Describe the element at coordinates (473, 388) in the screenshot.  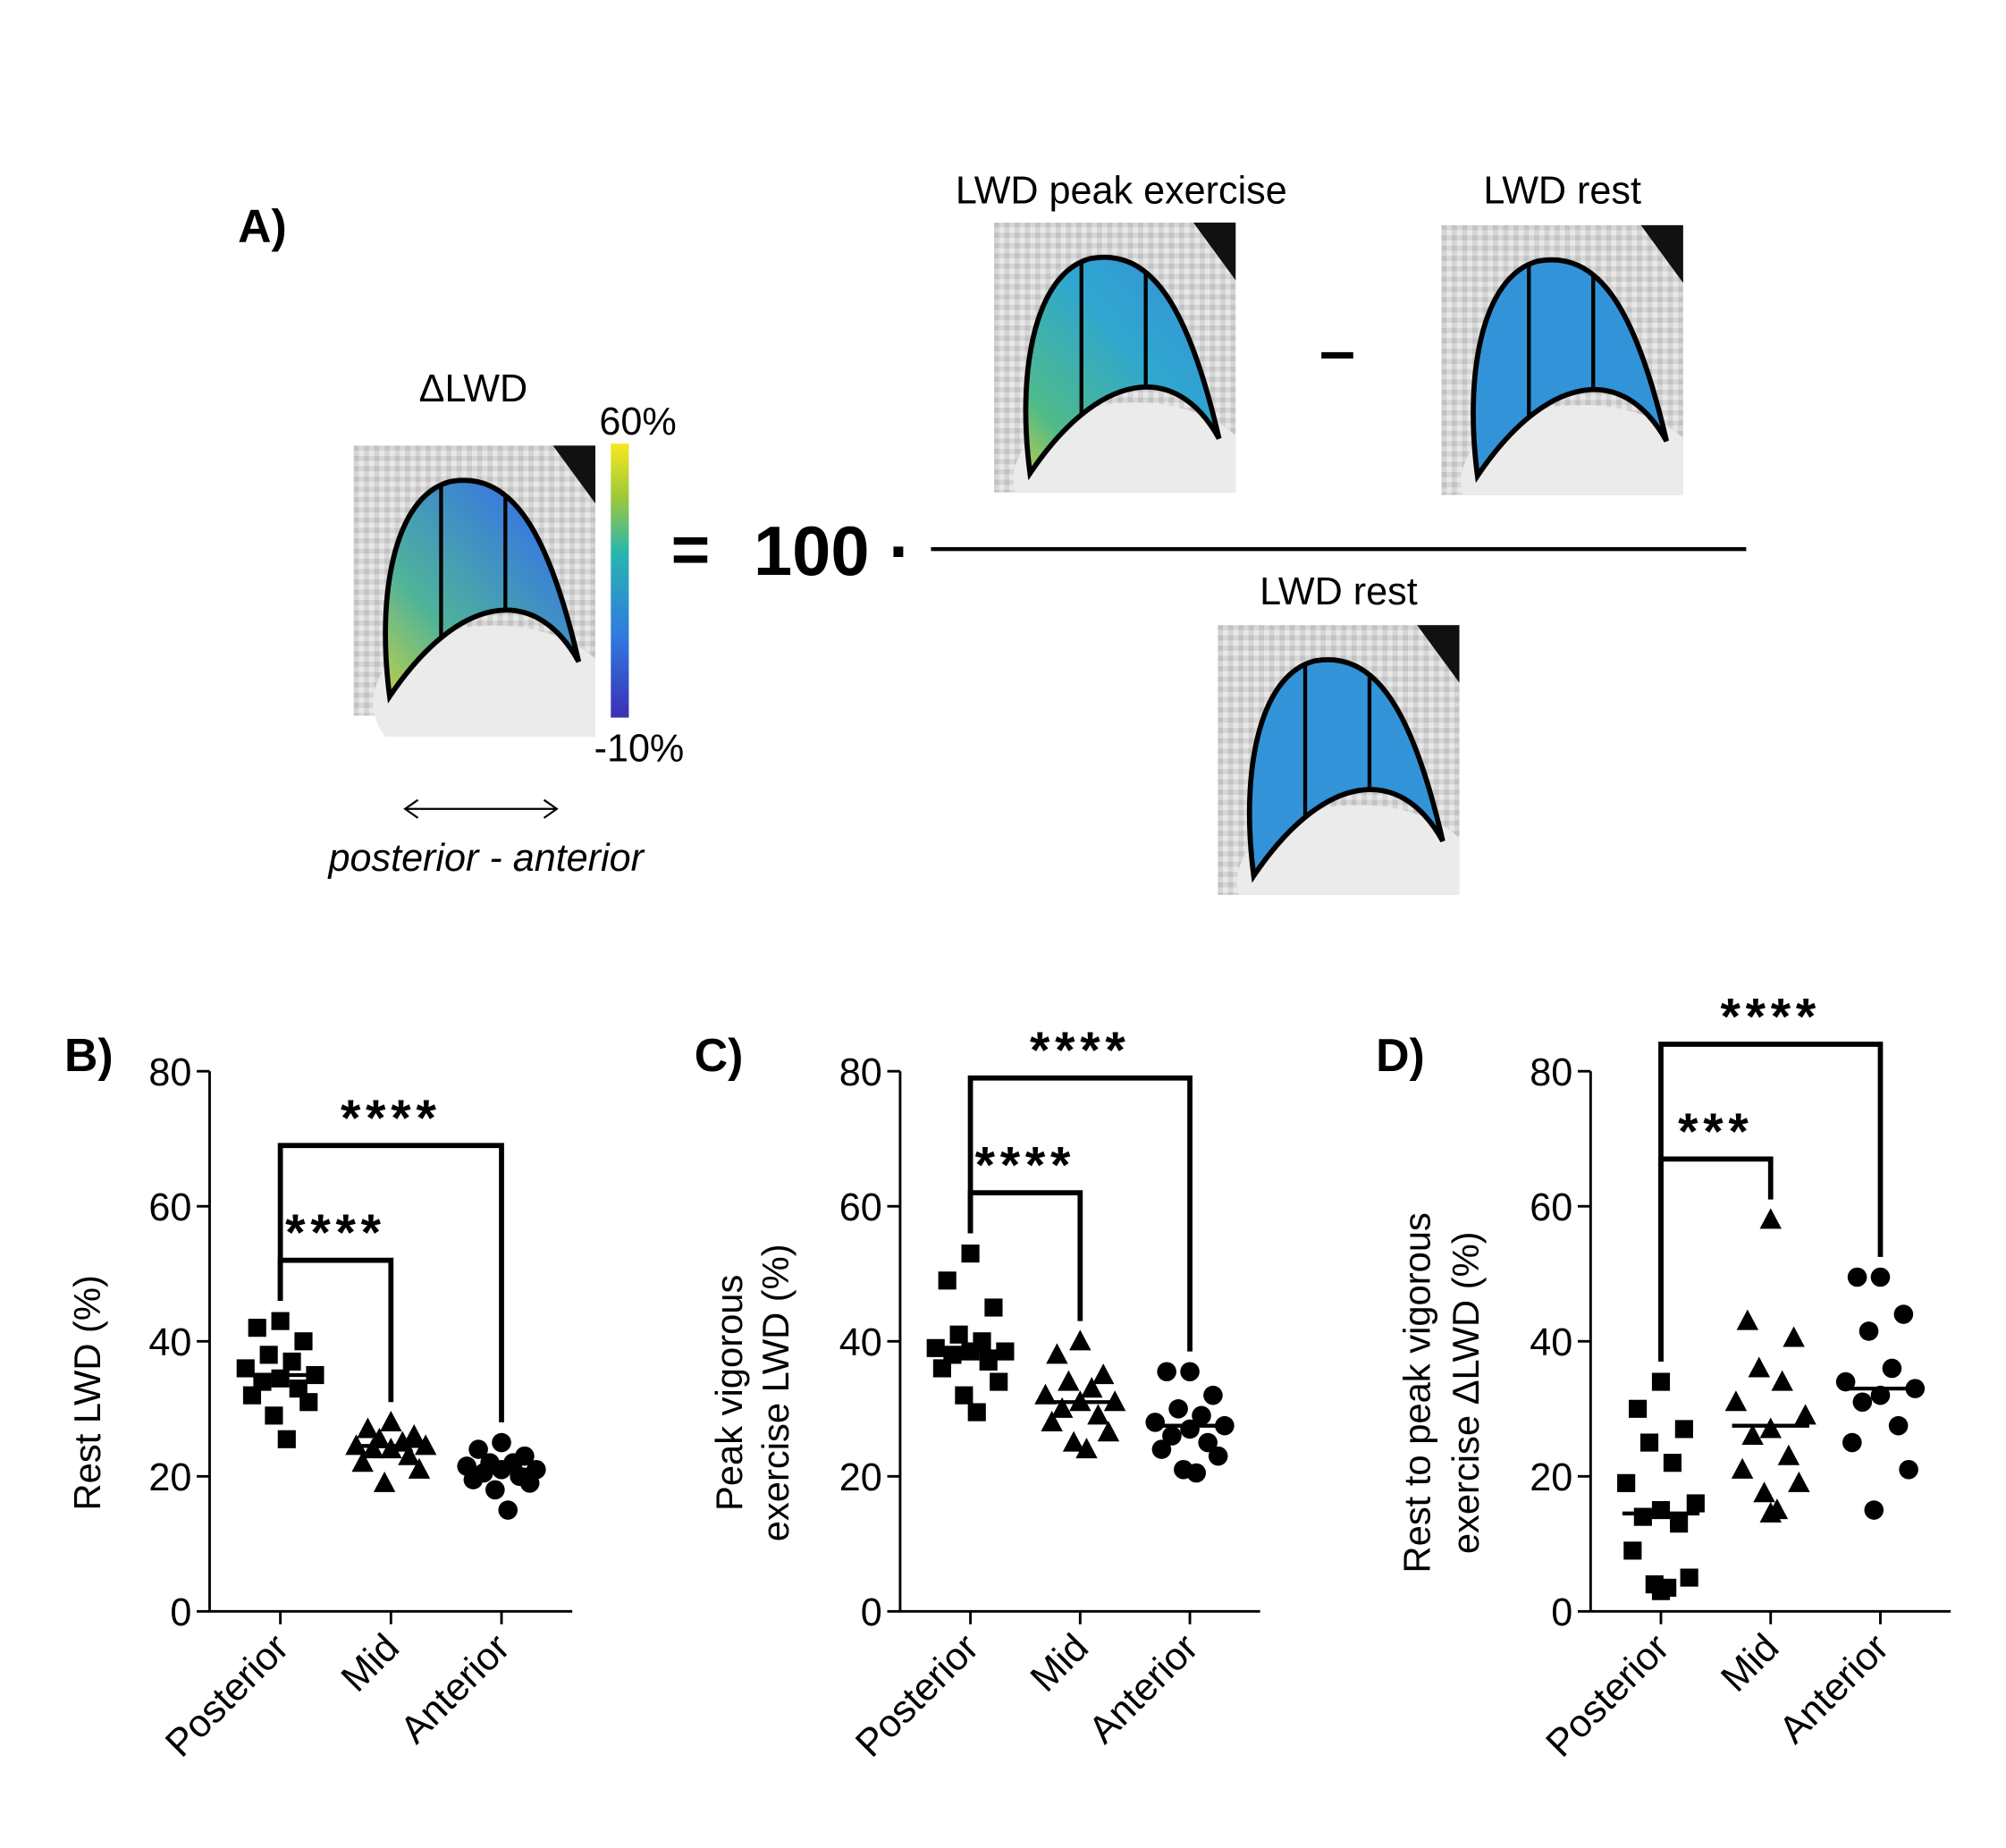
I see `image-title: ΔLWD` at that location.